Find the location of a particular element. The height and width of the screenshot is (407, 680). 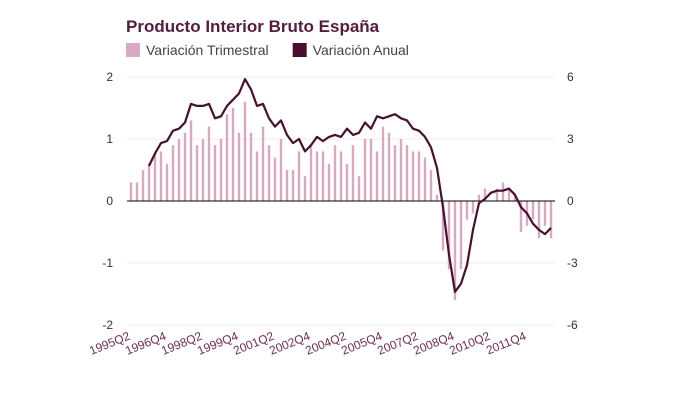

y2-tick-label: 6 is located at coordinates (570, 77).